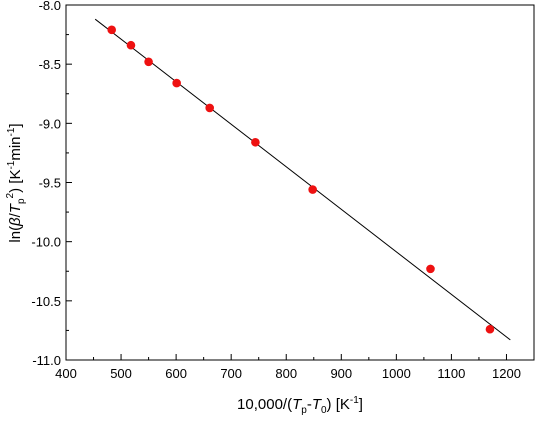 The image size is (550, 424). Describe the element at coordinates (324, 410) in the screenshot. I see `x-axis-title-sub2: 0` at that location.